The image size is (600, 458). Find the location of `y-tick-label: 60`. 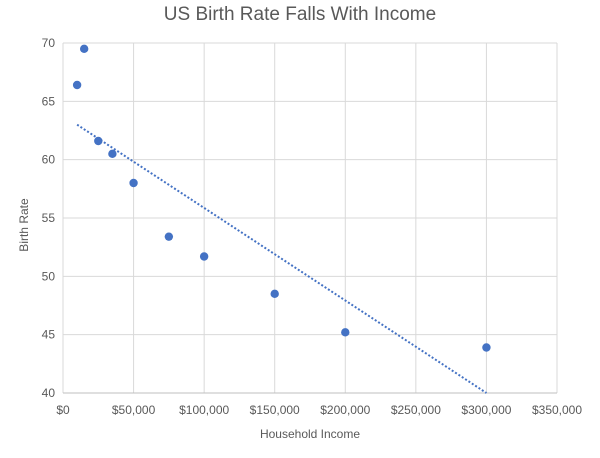

y-tick-label: 60 is located at coordinates (49, 160).